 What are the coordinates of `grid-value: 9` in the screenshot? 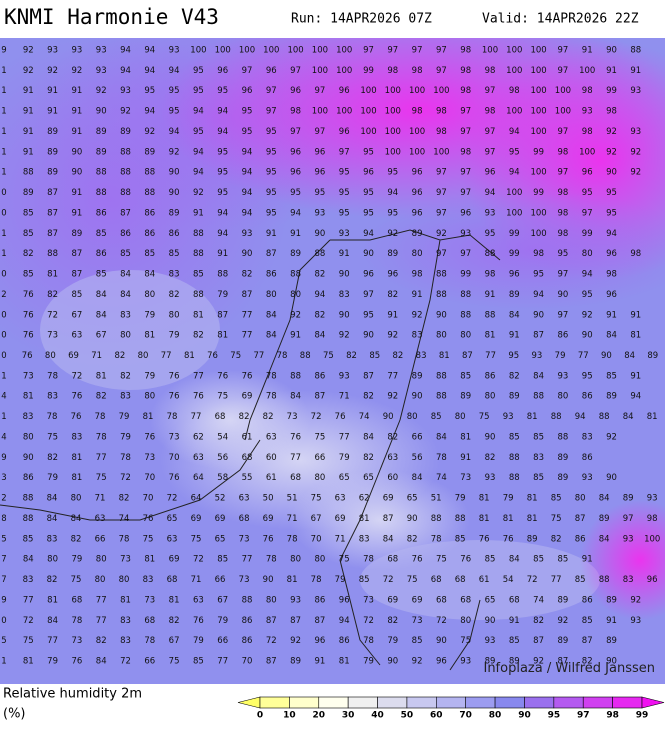 It's located at (3, 458).